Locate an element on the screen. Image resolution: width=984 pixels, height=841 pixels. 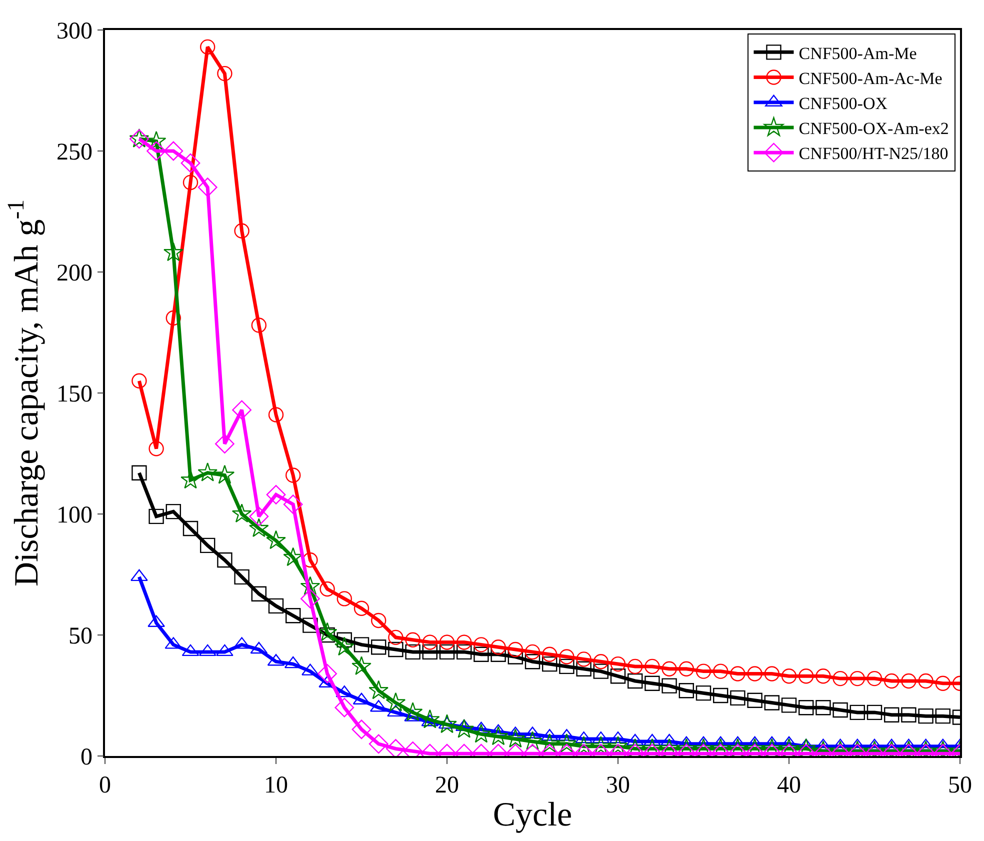
x-tick-label: 0 is located at coordinates (105, 785).